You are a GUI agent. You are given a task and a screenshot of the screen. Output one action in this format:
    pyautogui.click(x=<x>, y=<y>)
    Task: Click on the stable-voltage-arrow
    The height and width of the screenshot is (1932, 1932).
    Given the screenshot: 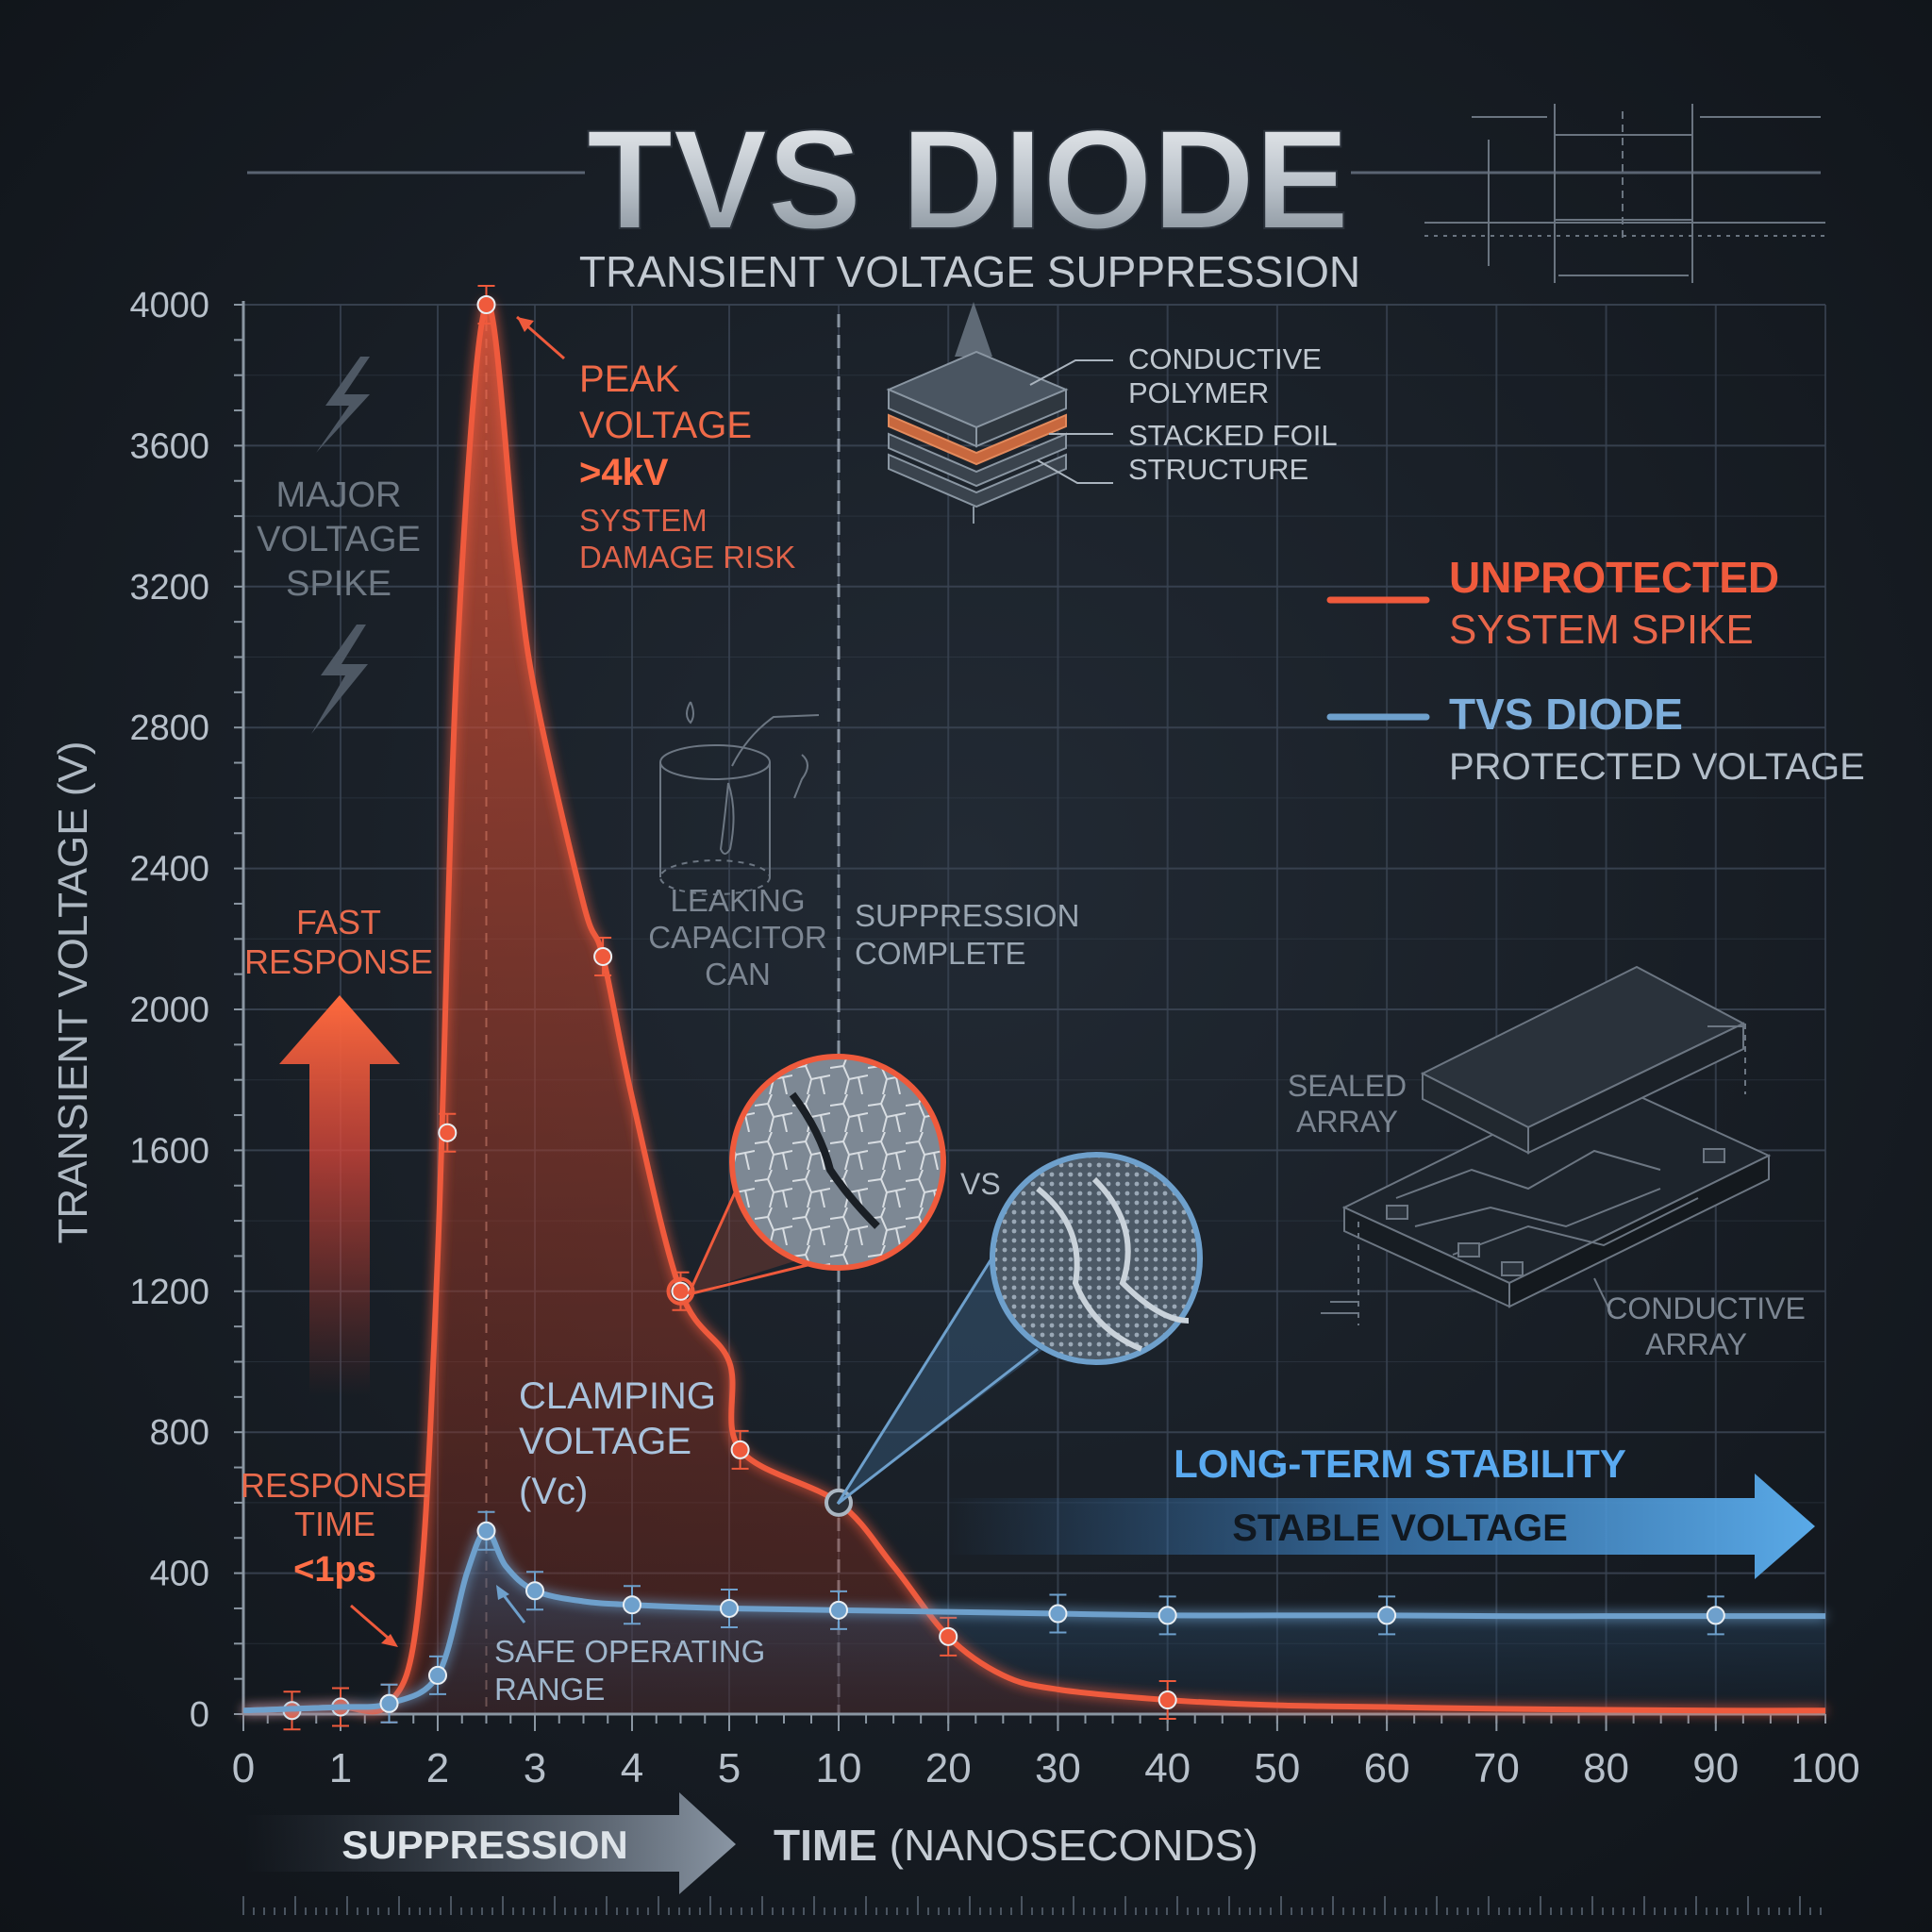 What is the action you would take?
    pyautogui.click(x=1379, y=1527)
    